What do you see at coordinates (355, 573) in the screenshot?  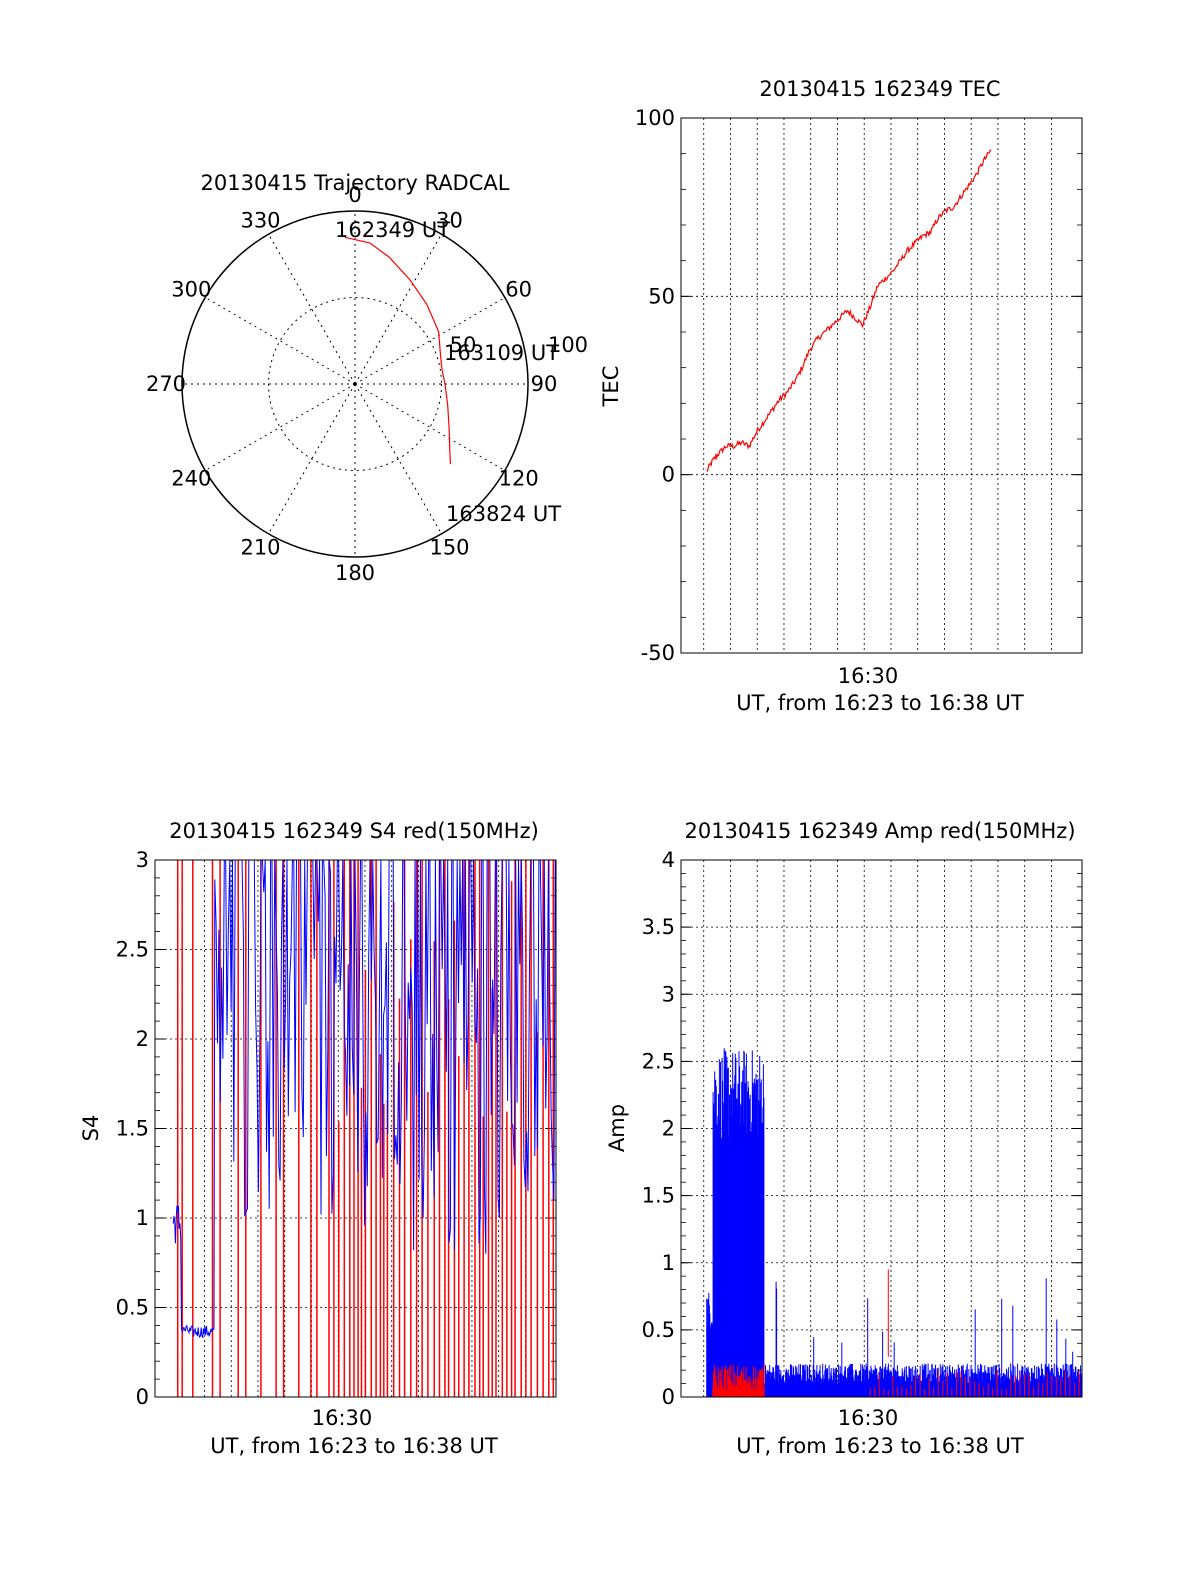 I see `polar-angle-label-180: 180` at bounding box center [355, 573].